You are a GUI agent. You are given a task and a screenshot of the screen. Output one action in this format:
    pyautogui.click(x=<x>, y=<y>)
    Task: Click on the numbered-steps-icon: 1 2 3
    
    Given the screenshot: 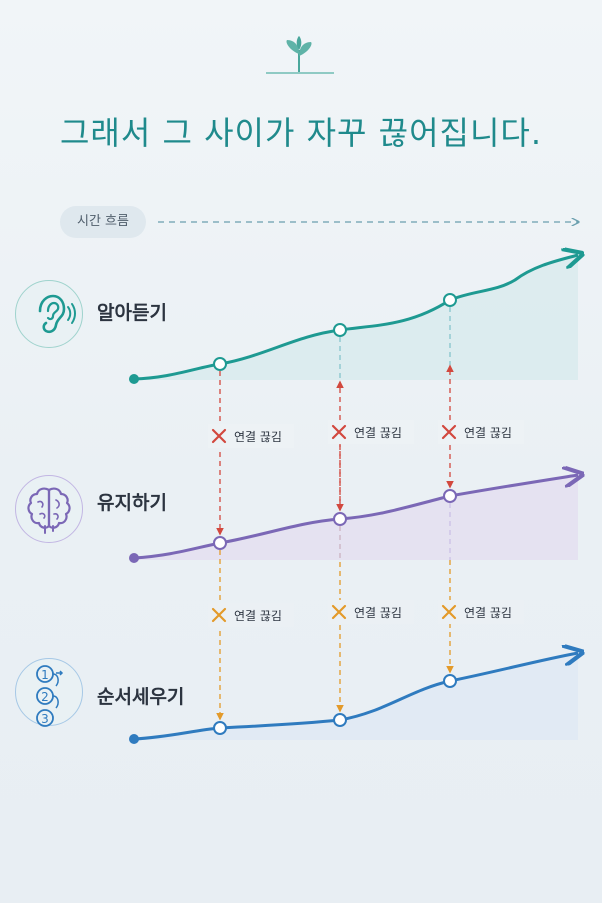 What is the action you would take?
    pyautogui.click(x=50, y=696)
    